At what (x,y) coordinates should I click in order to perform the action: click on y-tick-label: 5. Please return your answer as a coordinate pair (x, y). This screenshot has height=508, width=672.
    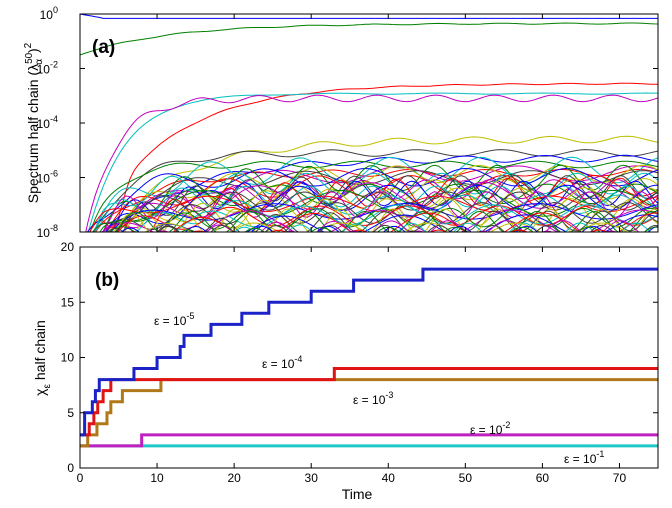
    Looking at the image, I should click on (70, 413).